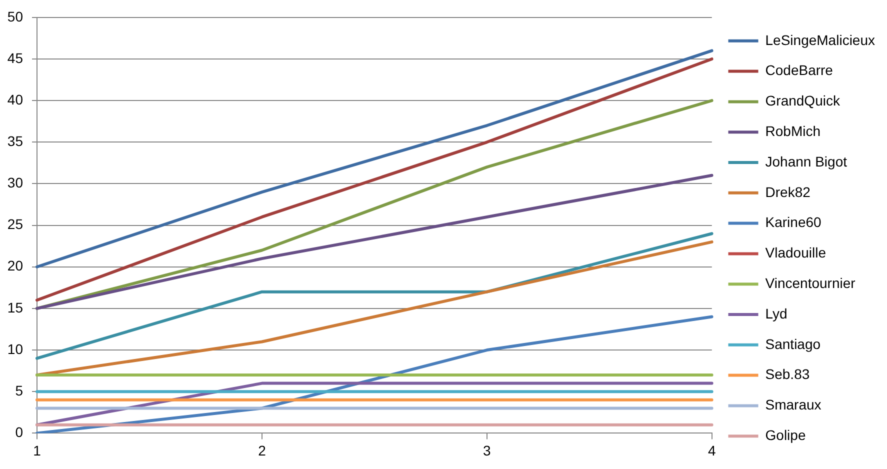  Describe the element at coordinates (15, 16) in the screenshot. I see `y-tick-label: 50` at that location.